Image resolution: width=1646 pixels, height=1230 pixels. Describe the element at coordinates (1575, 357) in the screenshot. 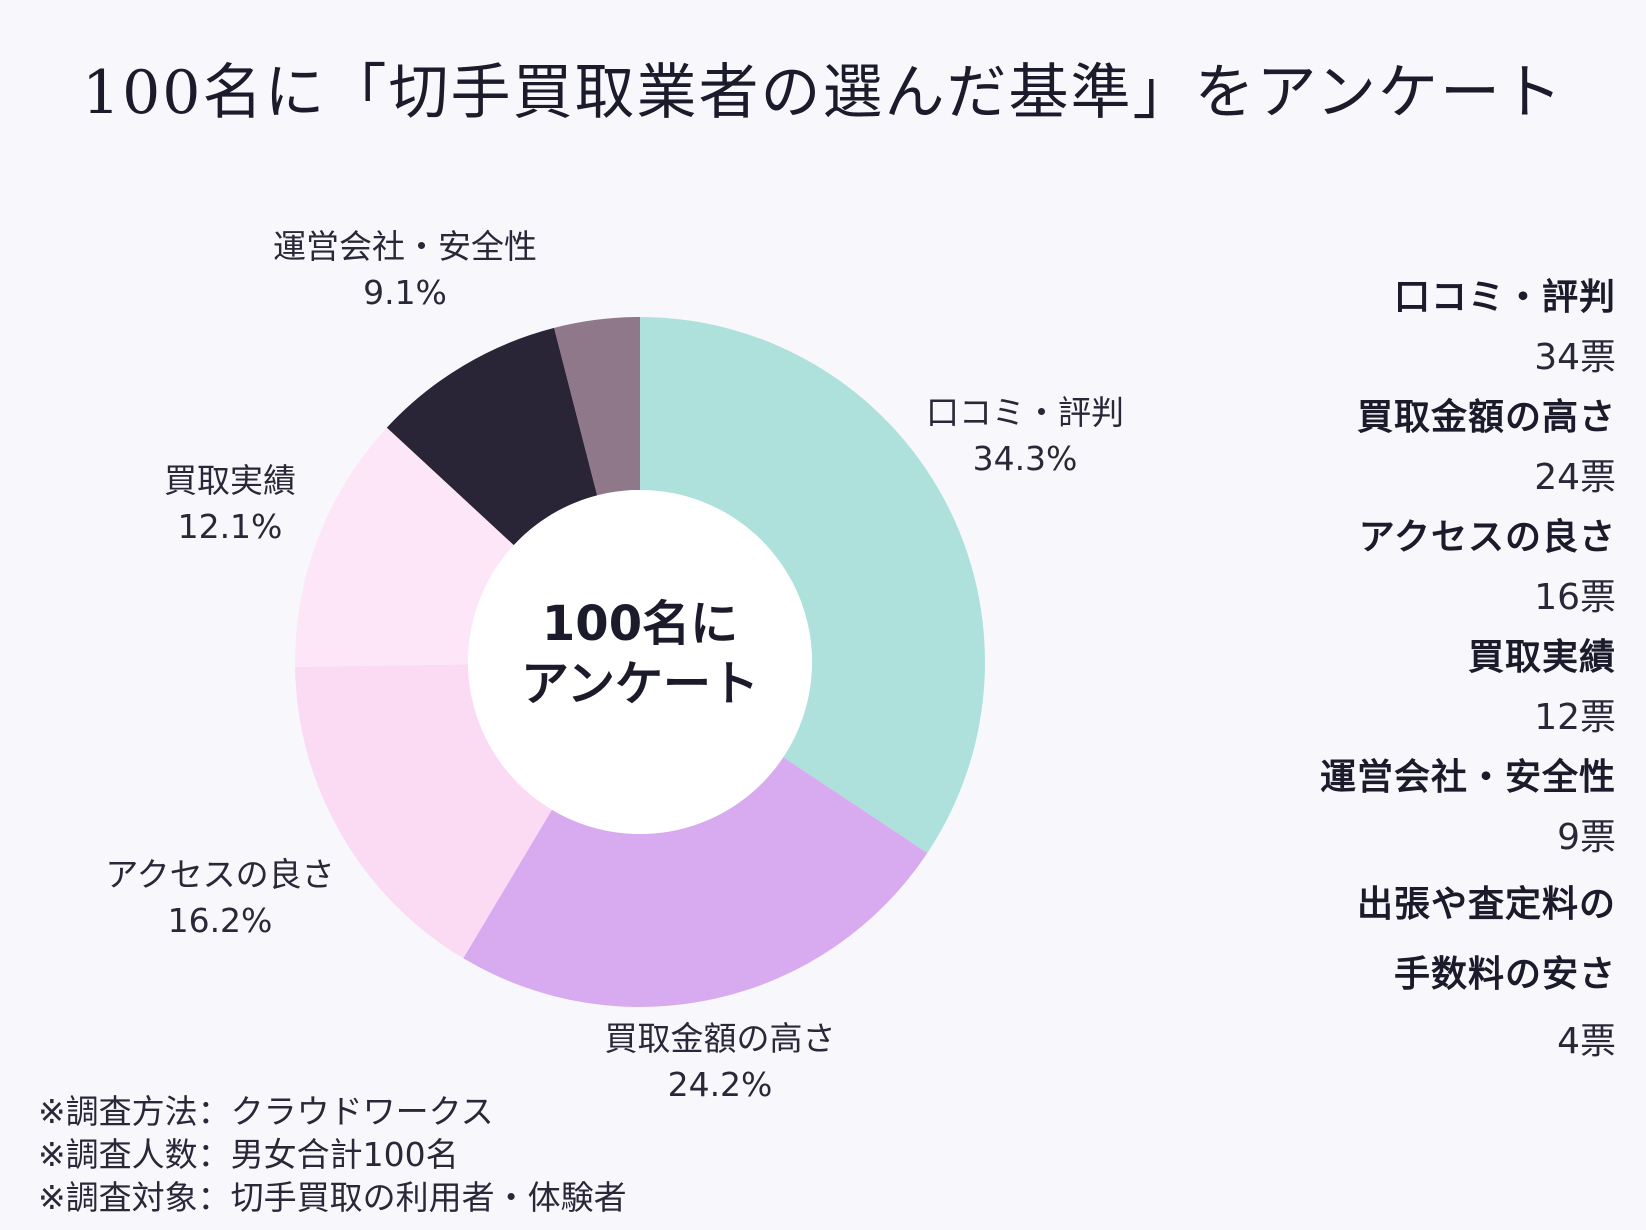

I see `legend-item-votes: 34票` at that location.